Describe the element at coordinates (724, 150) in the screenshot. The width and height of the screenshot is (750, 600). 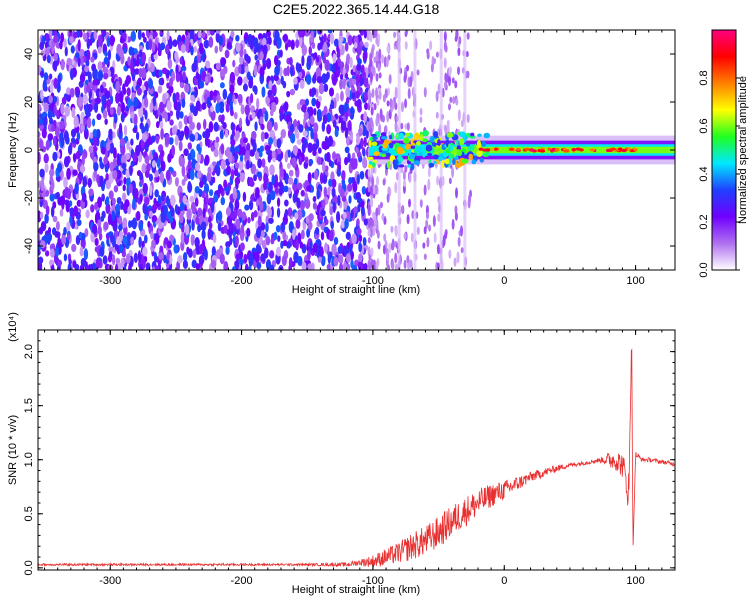
I see `colorbar-gradient` at that location.